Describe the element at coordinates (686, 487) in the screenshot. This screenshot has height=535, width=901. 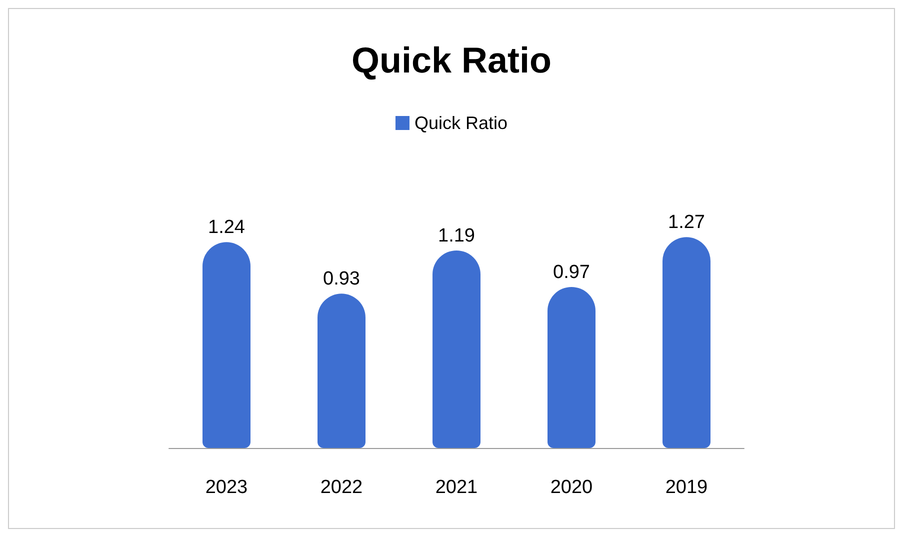
I see `x-tick-label: 2019` at that location.